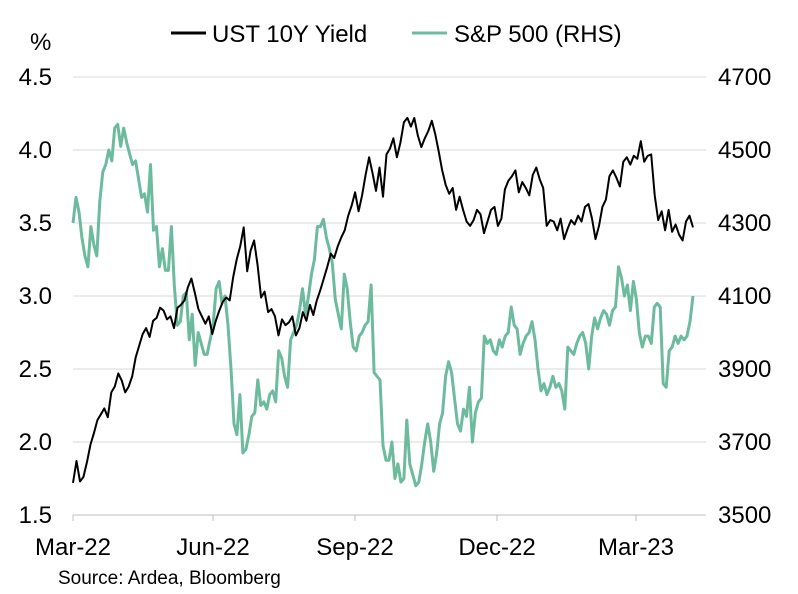  Describe the element at coordinates (73, 547) in the screenshot. I see `x-tick-label: Mar-22` at that location.